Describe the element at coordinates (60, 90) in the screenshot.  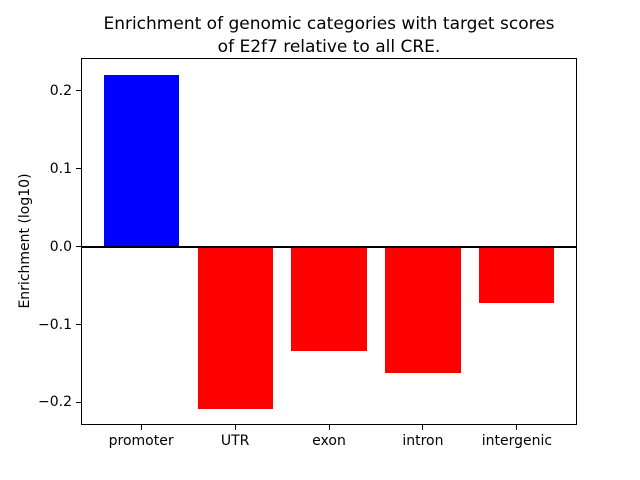
I see `y-tick-label: 0.2` at that location.